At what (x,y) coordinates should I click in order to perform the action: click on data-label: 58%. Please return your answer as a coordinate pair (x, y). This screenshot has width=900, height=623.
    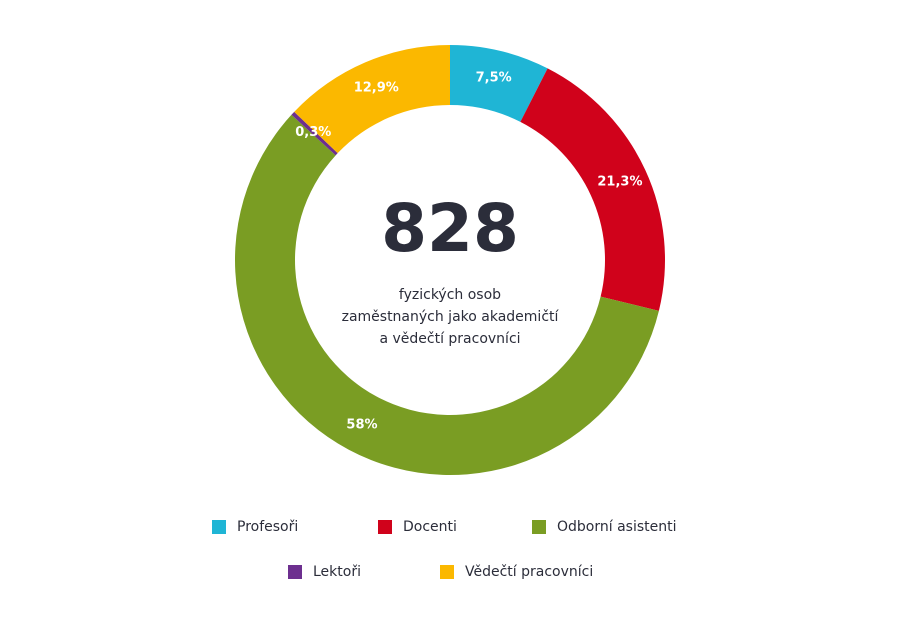
    Looking at the image, I should click on (361, 424).